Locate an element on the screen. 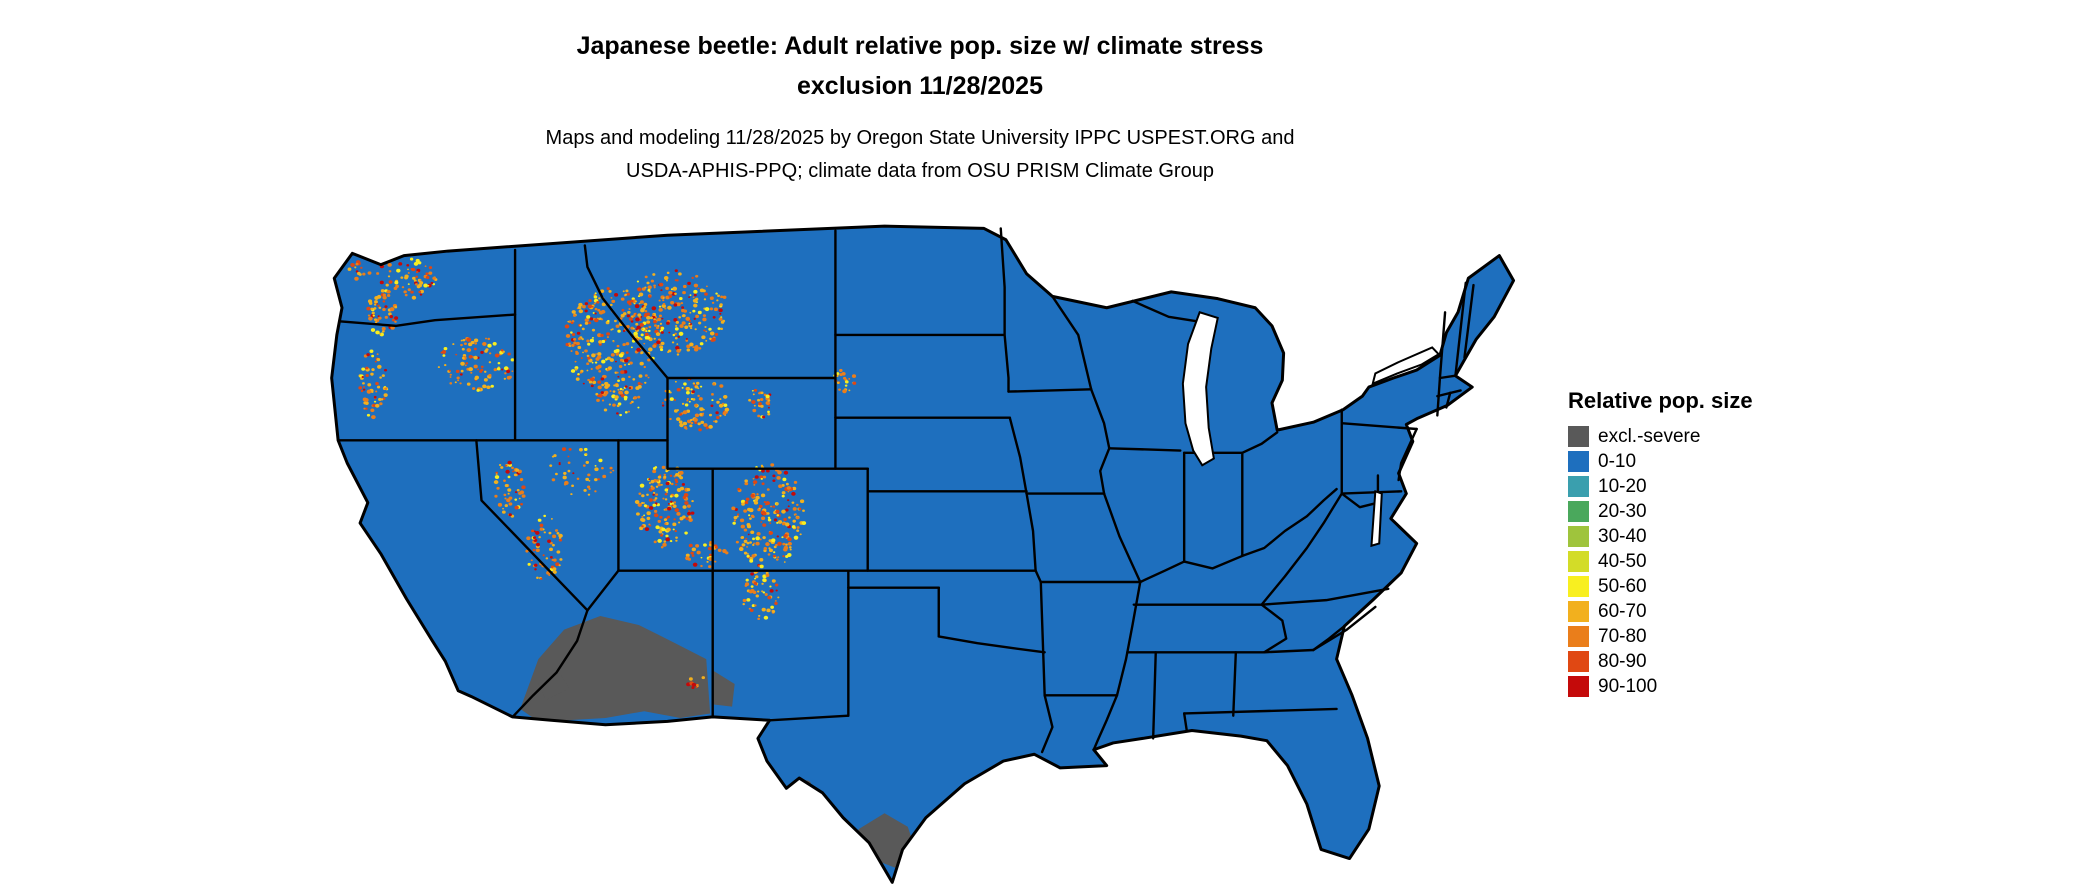  legend-item-label: 80-90 is located at coordinates (1622, 661).